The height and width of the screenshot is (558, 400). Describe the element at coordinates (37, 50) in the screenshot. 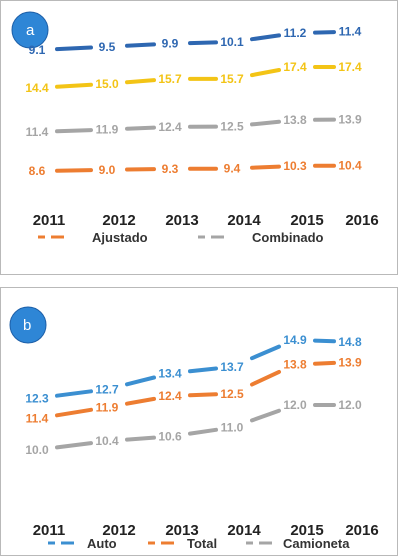

I see `data-label: 9.1` at that location.